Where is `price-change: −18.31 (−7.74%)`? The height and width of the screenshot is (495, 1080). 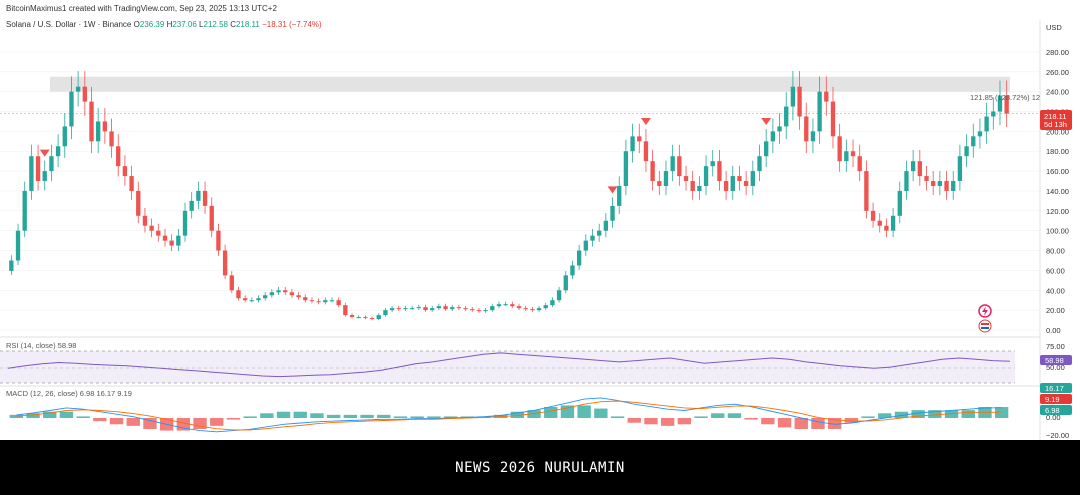 price-change: −18.31 (−7.74%) is located at coordinates (292, 24).